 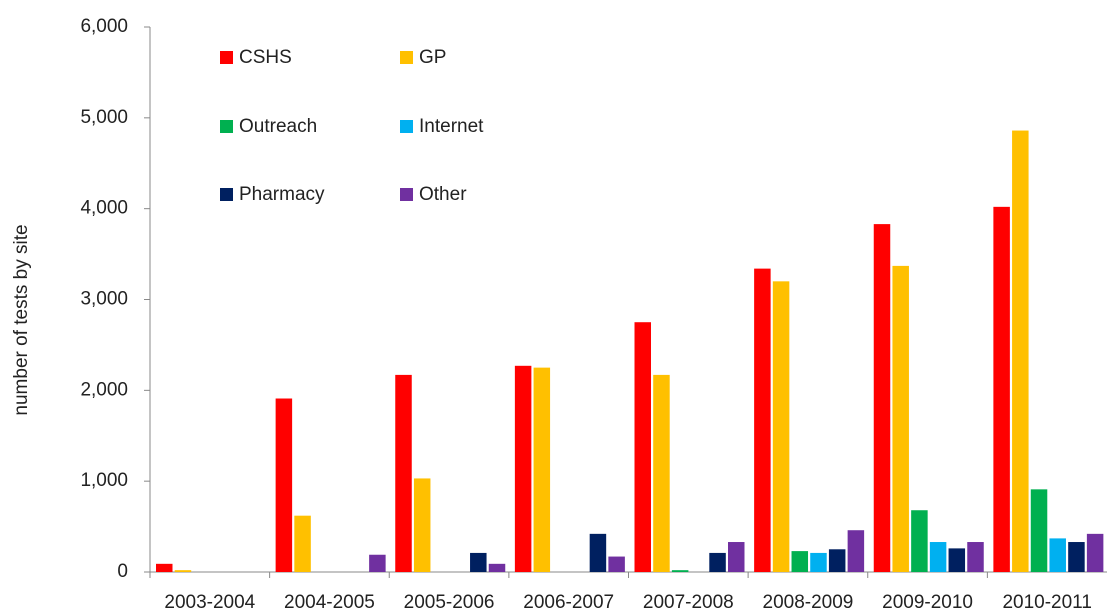 I want to click on legend-label: Internet, so click(x=451, y=126).